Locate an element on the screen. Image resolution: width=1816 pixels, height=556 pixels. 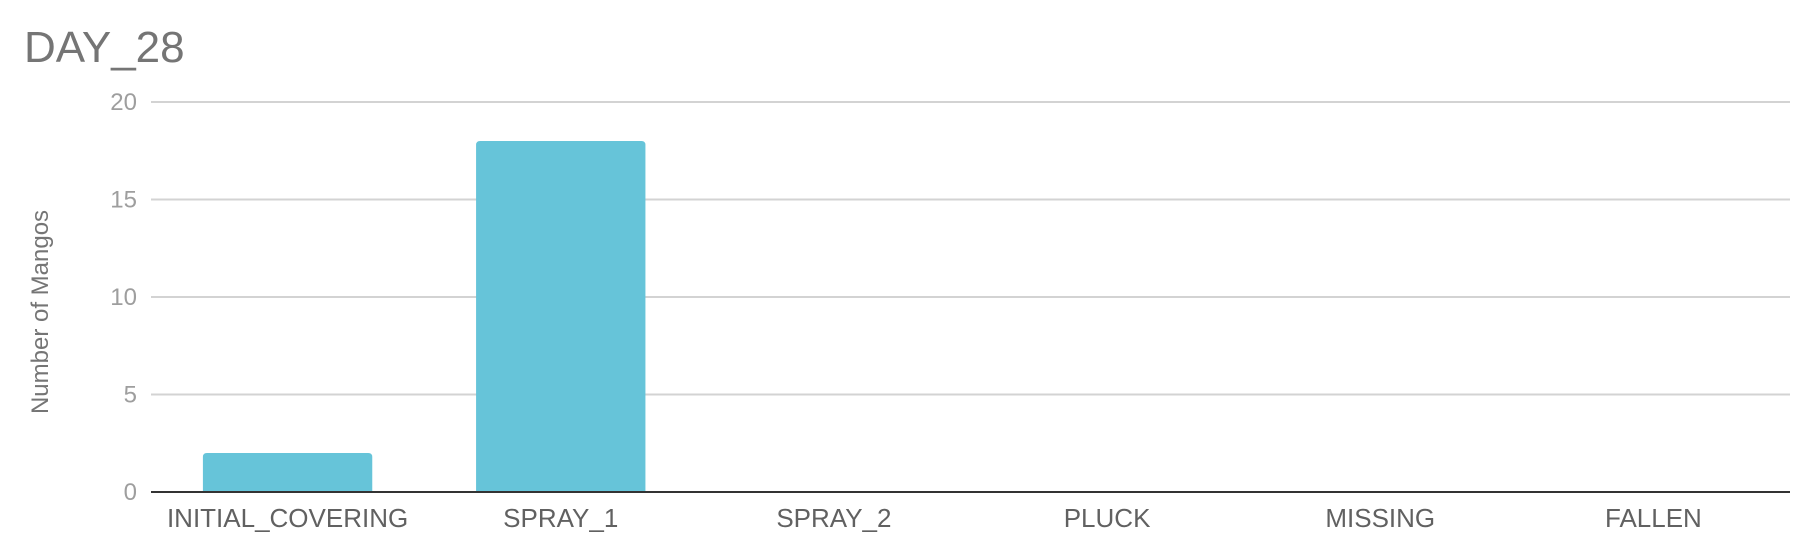
x-tick-label: SPRAY_2 is located at coordinates (833, 518).